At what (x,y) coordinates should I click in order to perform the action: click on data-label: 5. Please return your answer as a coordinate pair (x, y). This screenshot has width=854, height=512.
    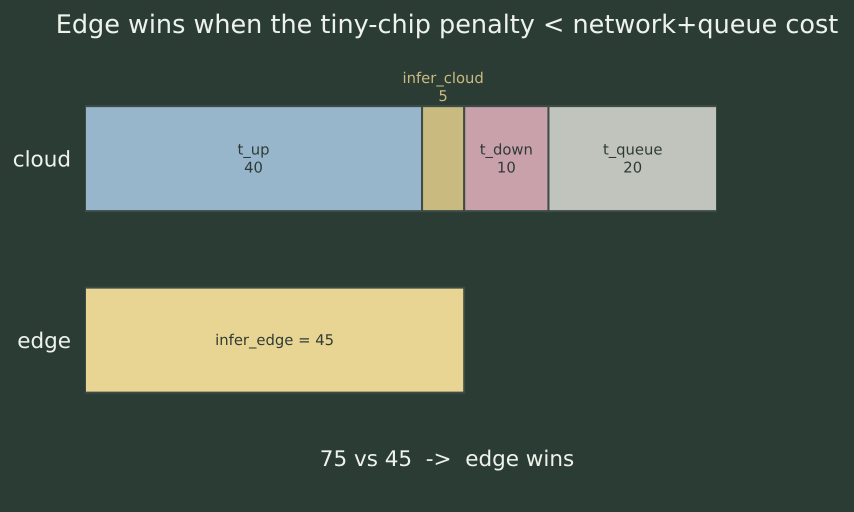
    Looking at the image, I should click on (443, 96).